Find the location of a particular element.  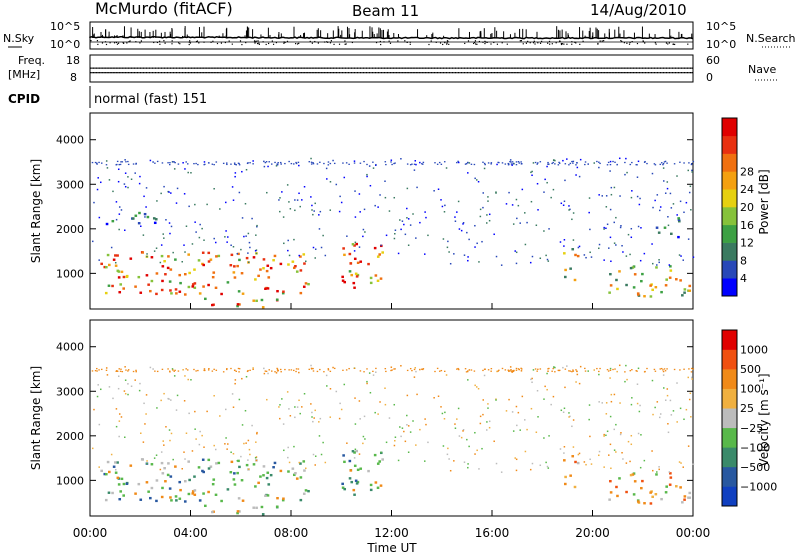

power-colorbar-tick: 24 is located at coordinates (747, 189).